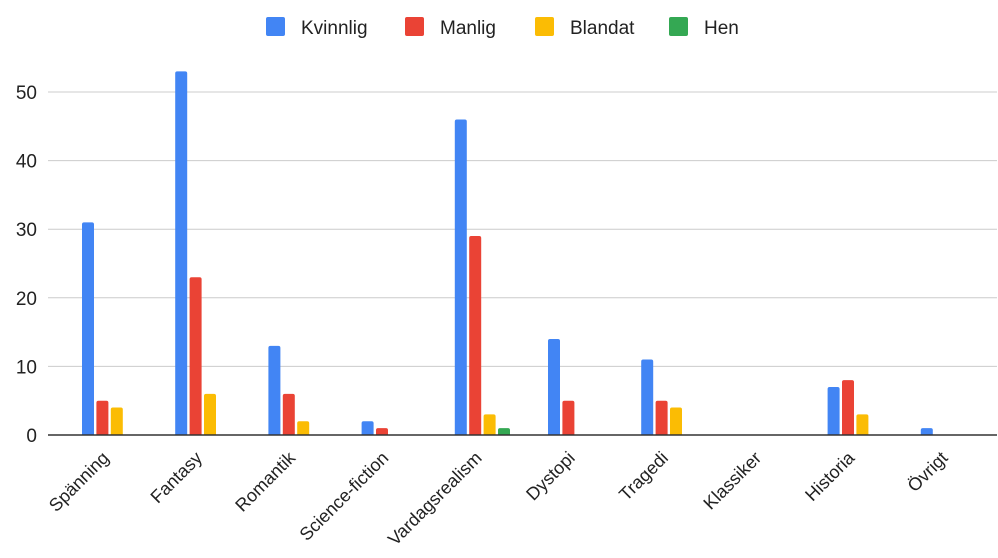  I want to click on x-category-label: Tragedi, so click(643, 476).